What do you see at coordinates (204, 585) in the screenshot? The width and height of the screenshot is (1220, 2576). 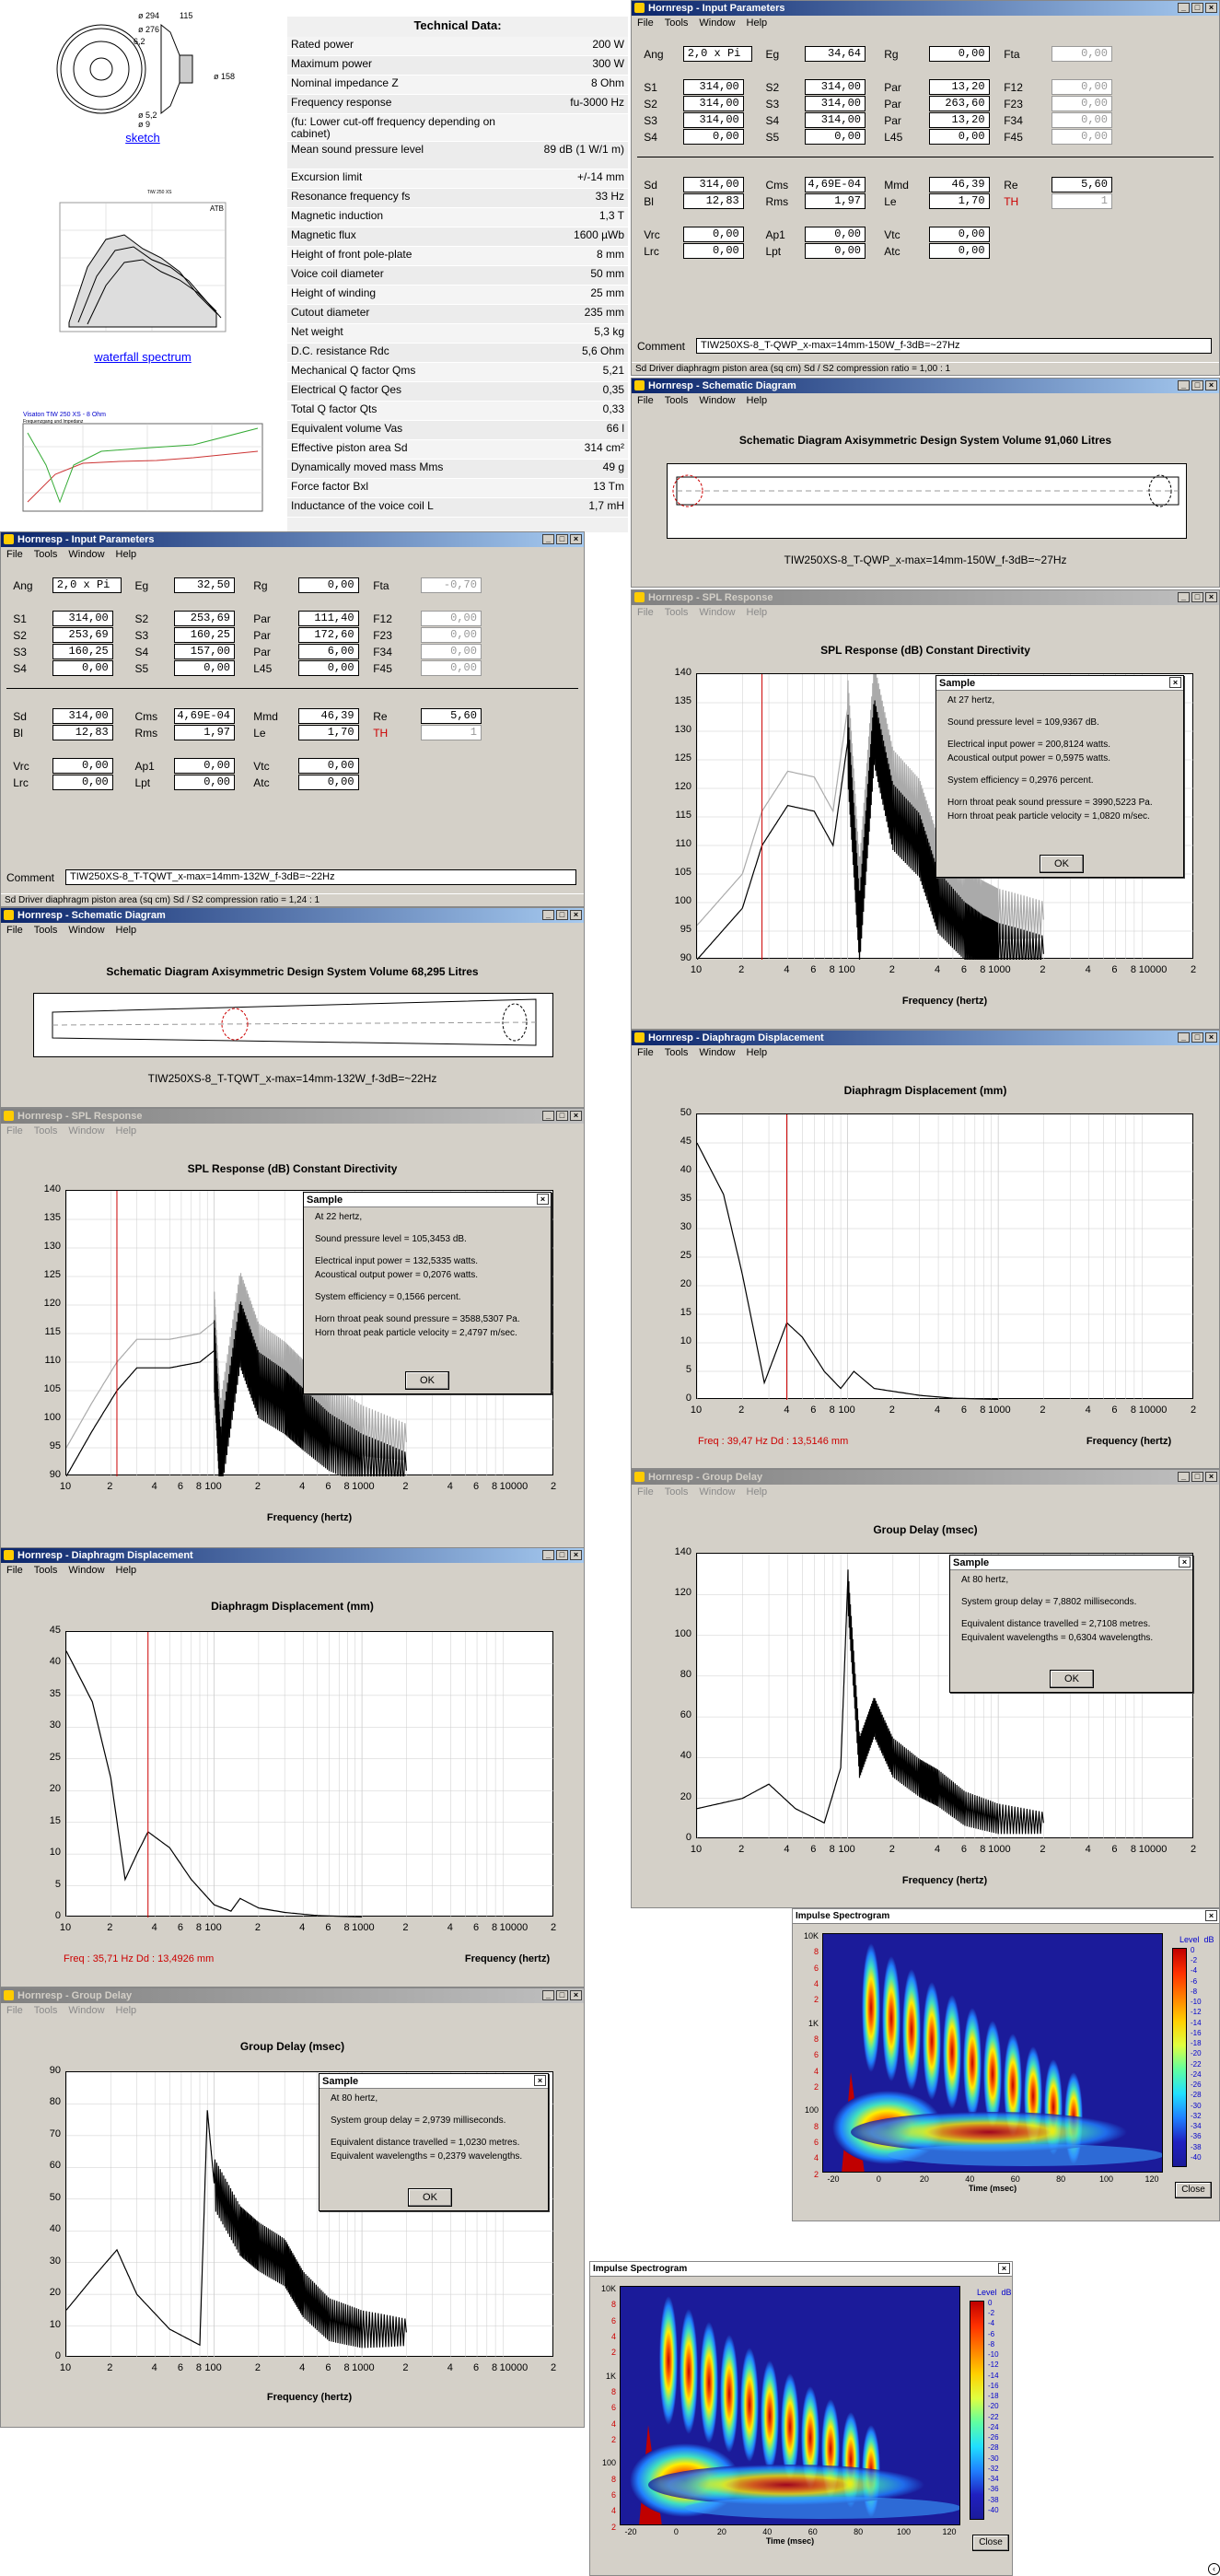 I see `param-field: 32,50` at bounding box center [204, 585].